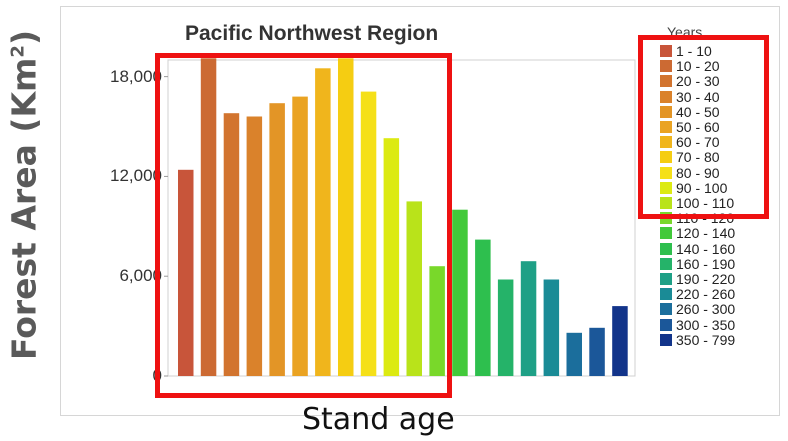 The height and width of the screenshot is (441, 788). What do you see at coordinates (702, 187) in the screenshot?
I see `legend-label: 90 - 100` at bounding box center [702, 187].